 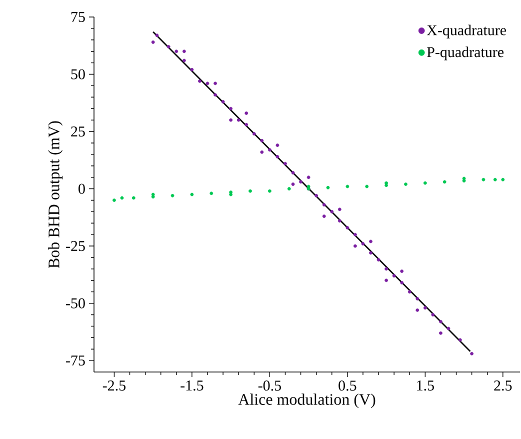 What do you see at coordinates (114, 385) in the screenshot?
I see `x-tick-label: -2.5` at bounding box center [114, 385].